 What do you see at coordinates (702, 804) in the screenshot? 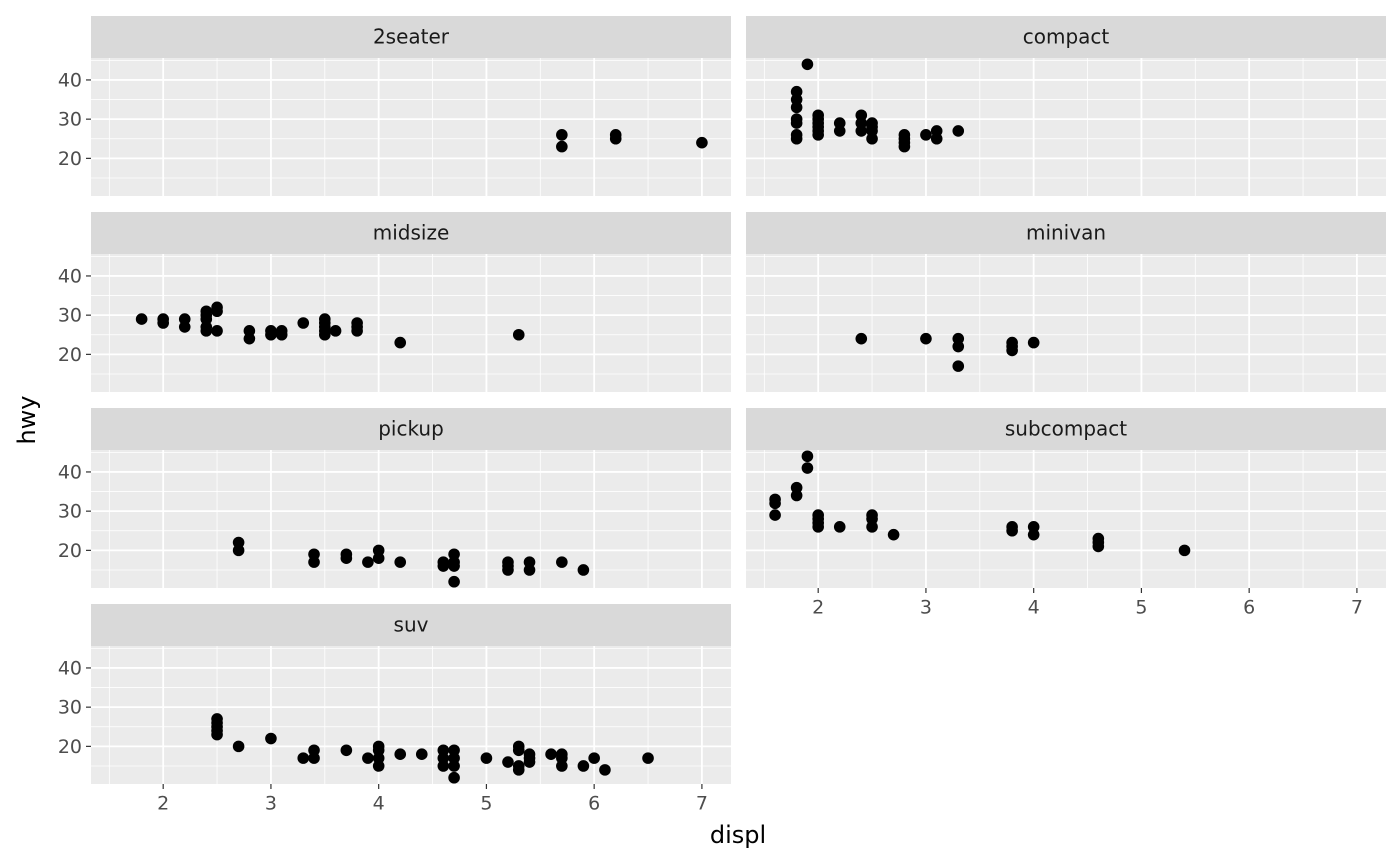
I see `x-tick-label: 7` at bounding box center [702, 804].